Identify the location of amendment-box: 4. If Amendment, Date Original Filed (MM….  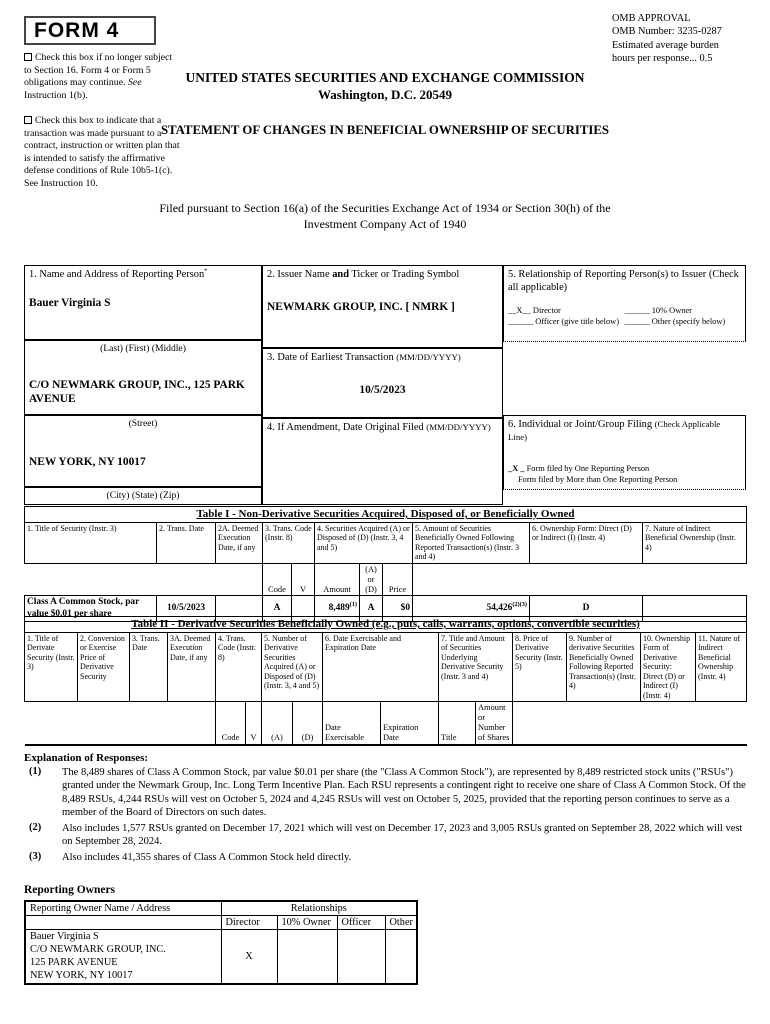
(382, 461).